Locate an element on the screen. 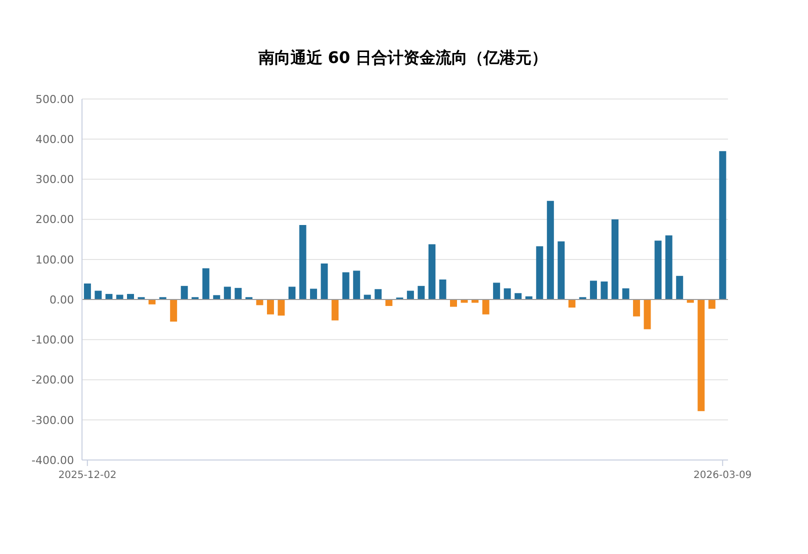  chart-title: 南向通近 60 日合计资金流向（亿港元） is located at coordinates (403, 58).